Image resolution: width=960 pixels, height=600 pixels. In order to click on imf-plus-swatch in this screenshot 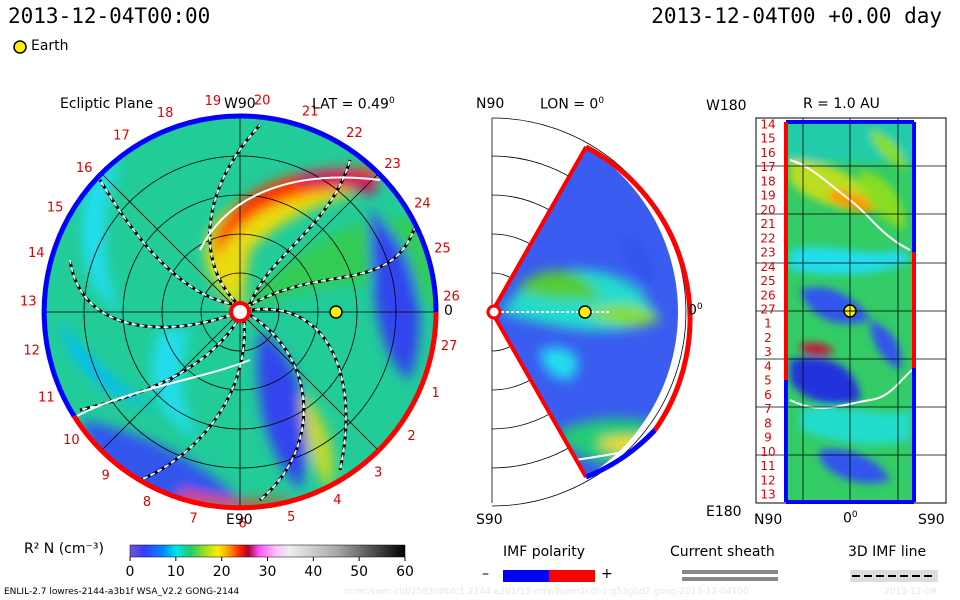, I will do `click(572, 576)`.